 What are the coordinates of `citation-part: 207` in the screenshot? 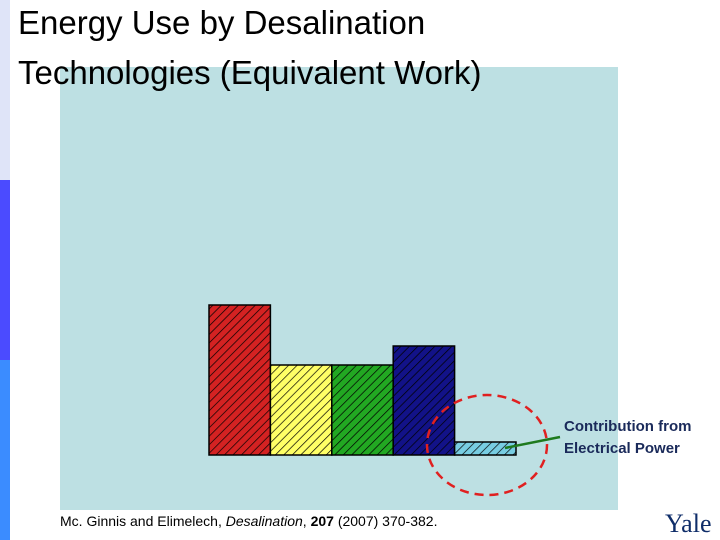 It's located at (323, 521).